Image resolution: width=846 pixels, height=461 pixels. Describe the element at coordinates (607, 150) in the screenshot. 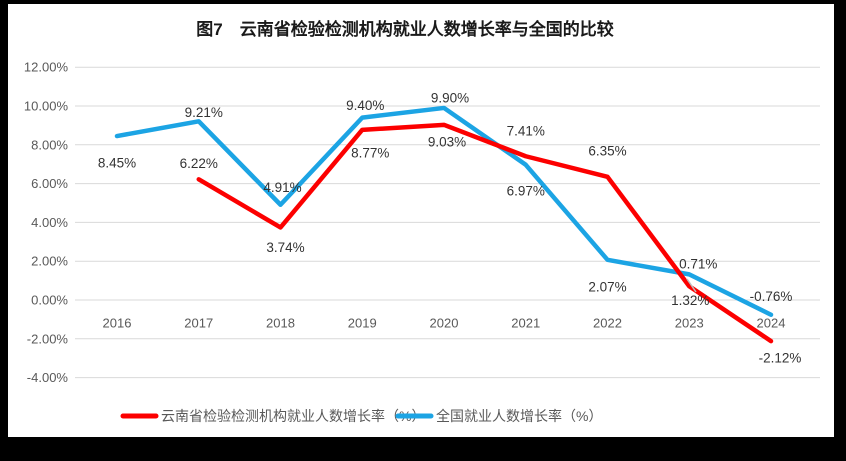

I see `data-label: 6.35%` at that location.